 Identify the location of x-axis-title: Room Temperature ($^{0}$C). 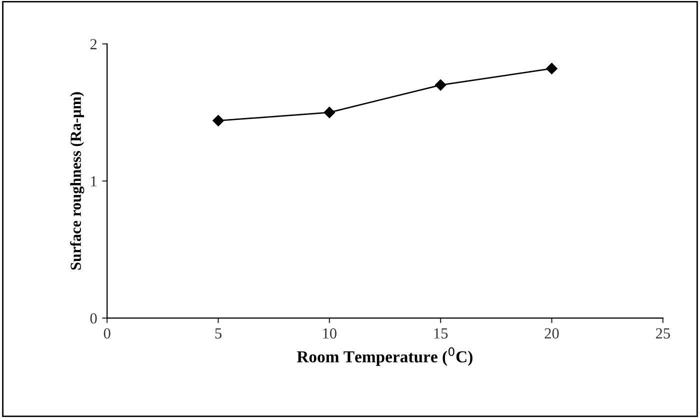
(384, 356).